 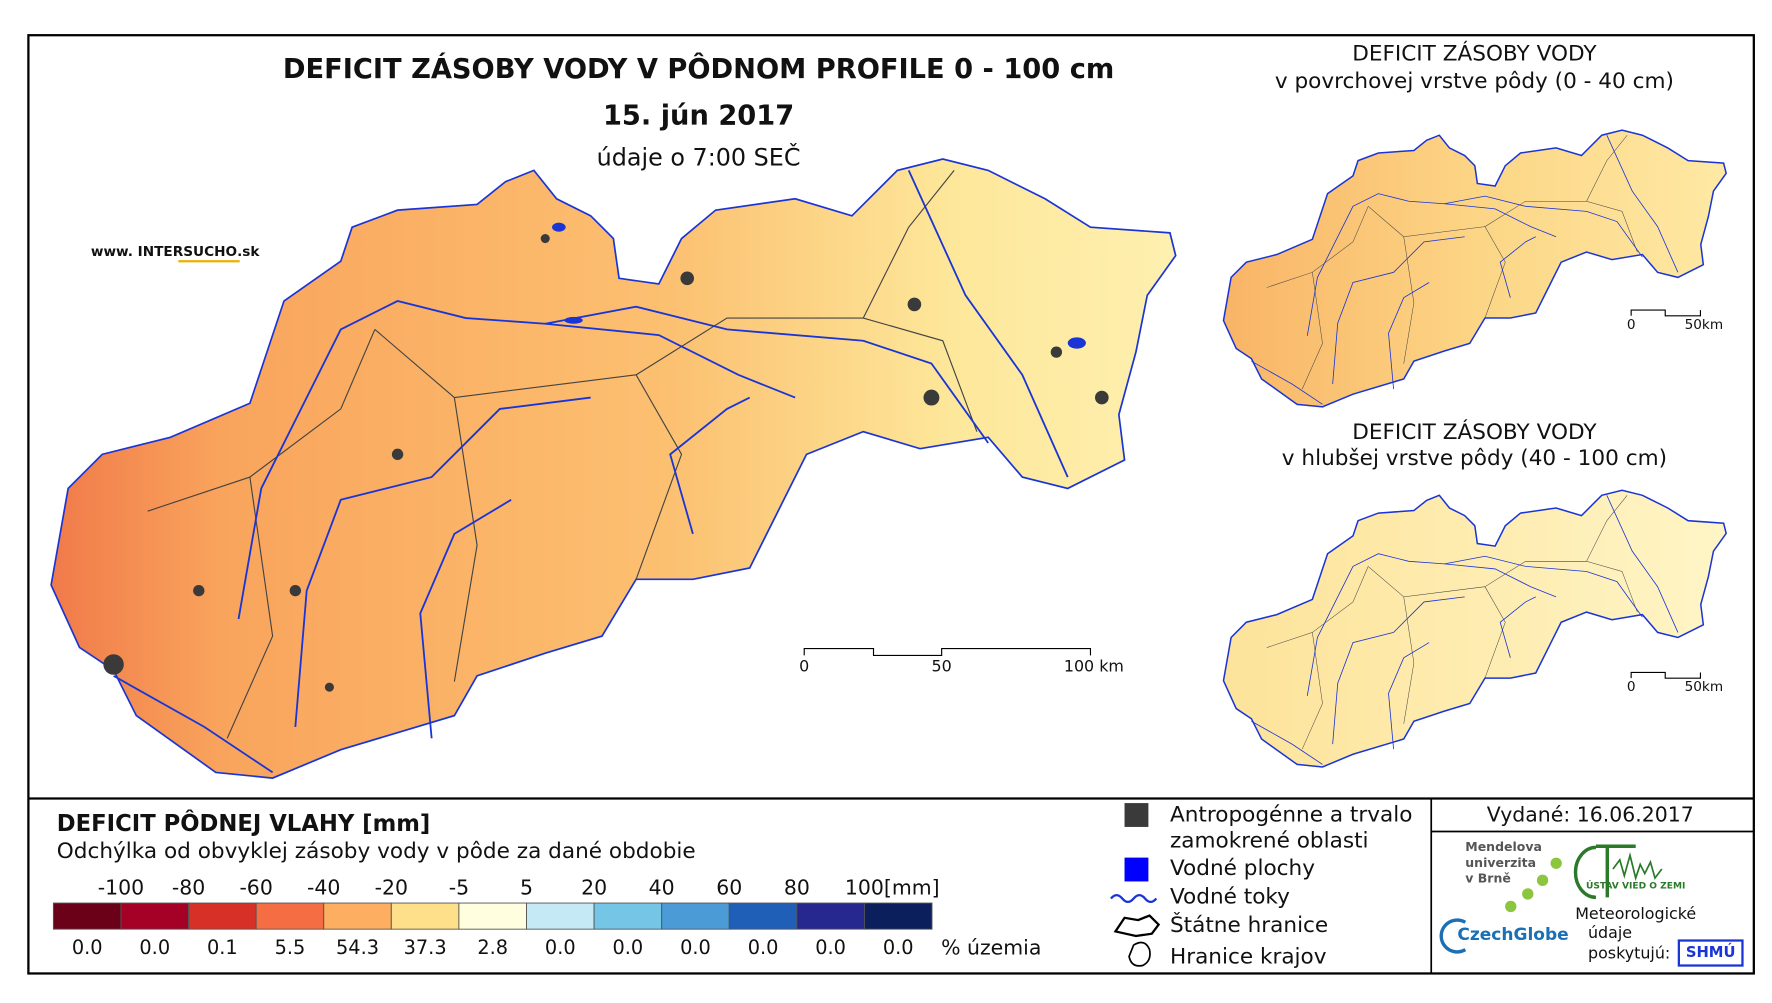 I want to click on logo-shmu-box, so click(x=1710, y=953).